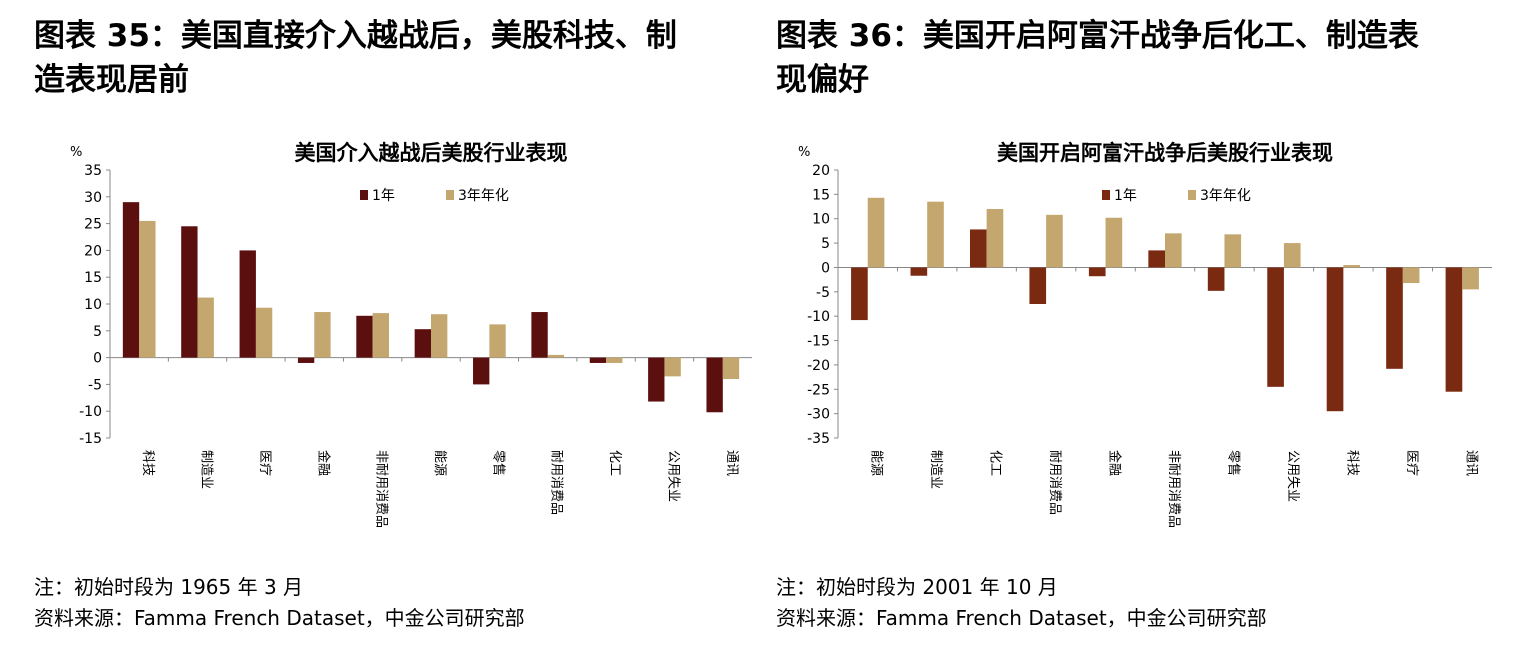 This screenshot has height=658, width=1539. Describe the element at coordinates (169, 587) in the screenshot. I see `figure-note: 注：初始时段为 1965 年 3 月` at that location.